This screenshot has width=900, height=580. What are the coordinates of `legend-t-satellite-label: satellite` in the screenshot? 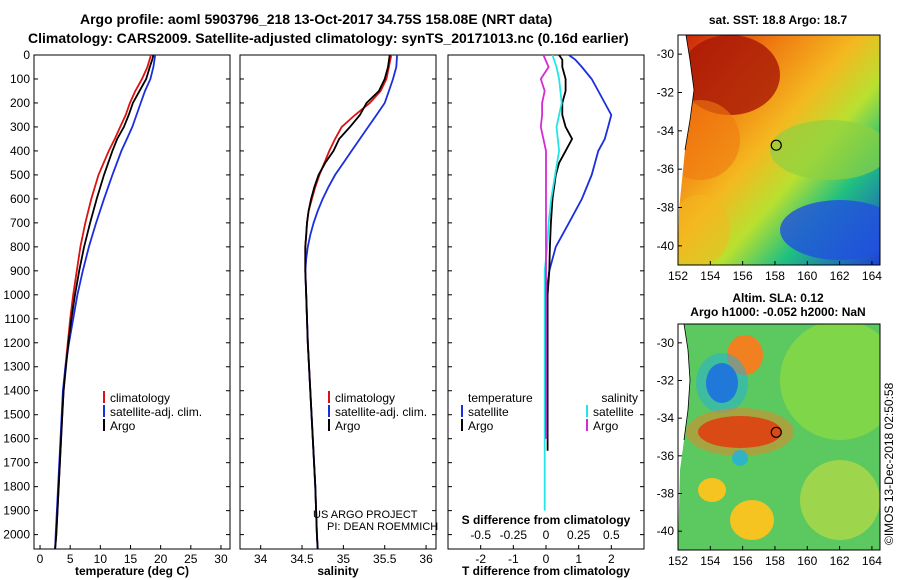 It's located at (488, 412).